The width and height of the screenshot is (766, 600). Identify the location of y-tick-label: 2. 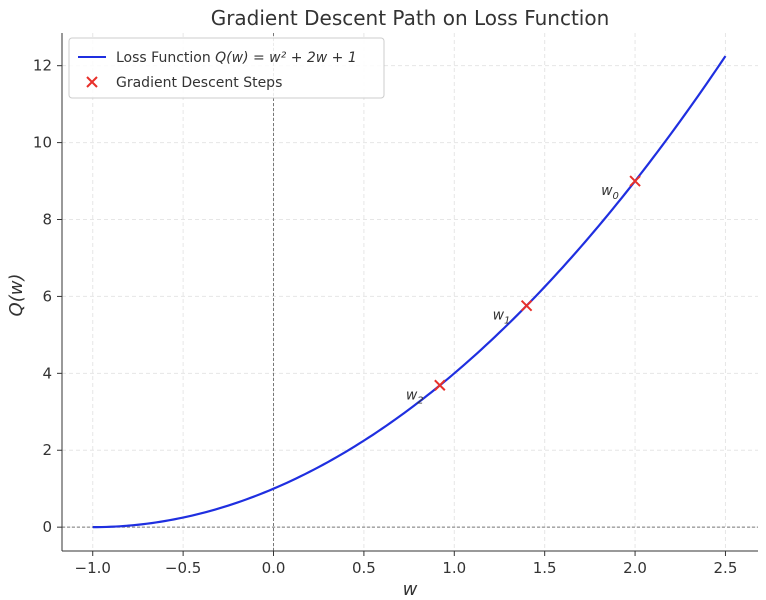
(47, 450).